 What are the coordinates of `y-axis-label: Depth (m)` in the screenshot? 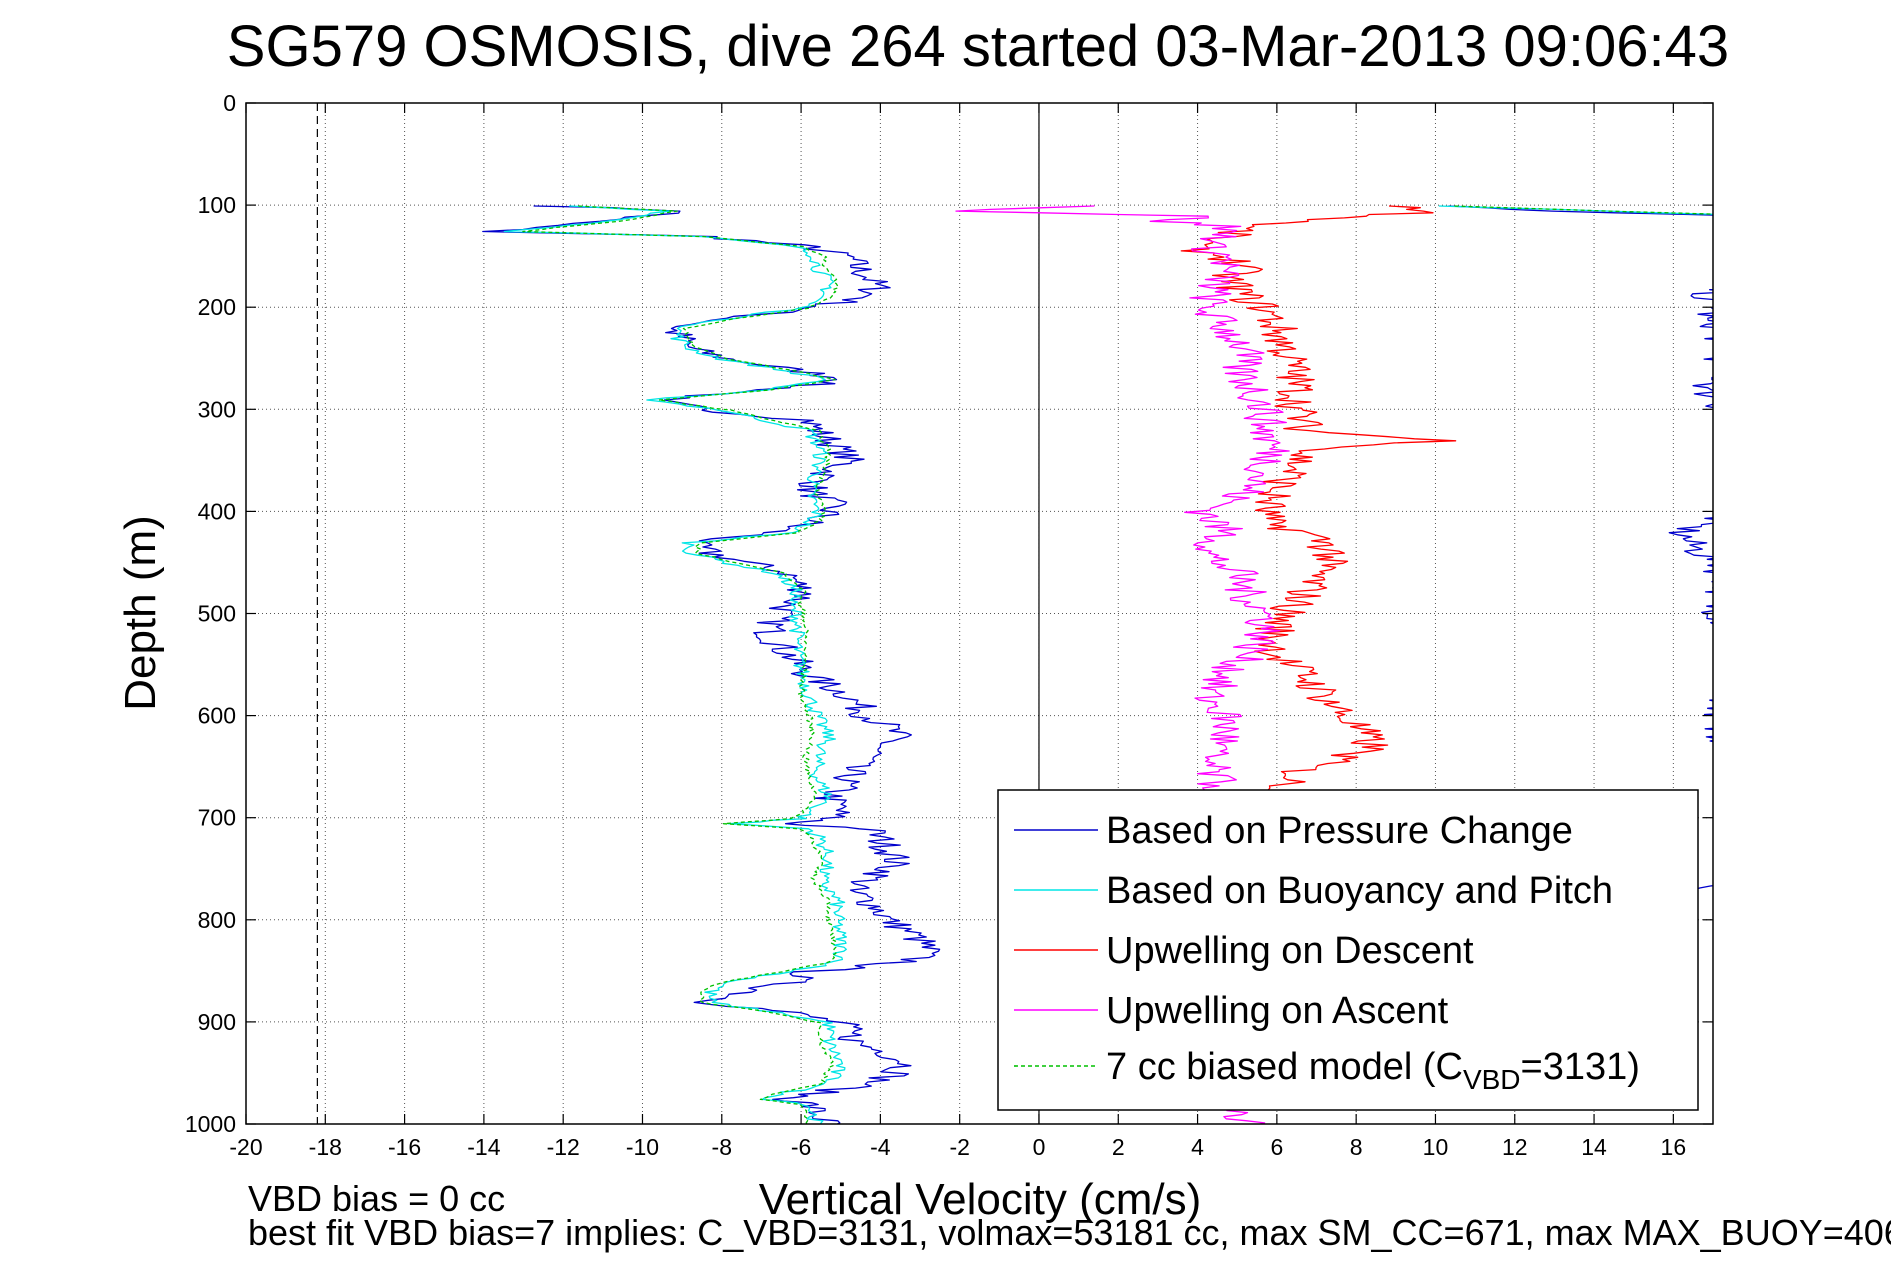 It's located at (140, 613).